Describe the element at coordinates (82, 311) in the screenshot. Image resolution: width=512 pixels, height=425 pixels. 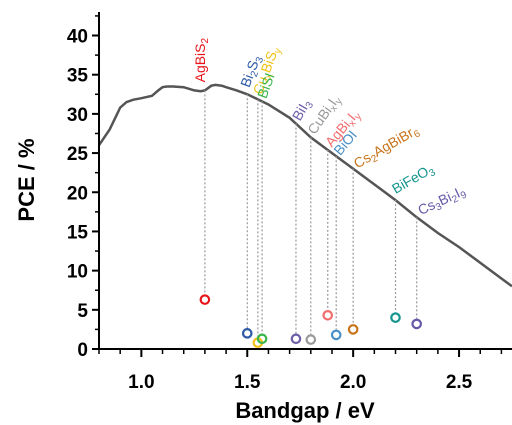
I see `y-tick-label: 5` at that location.